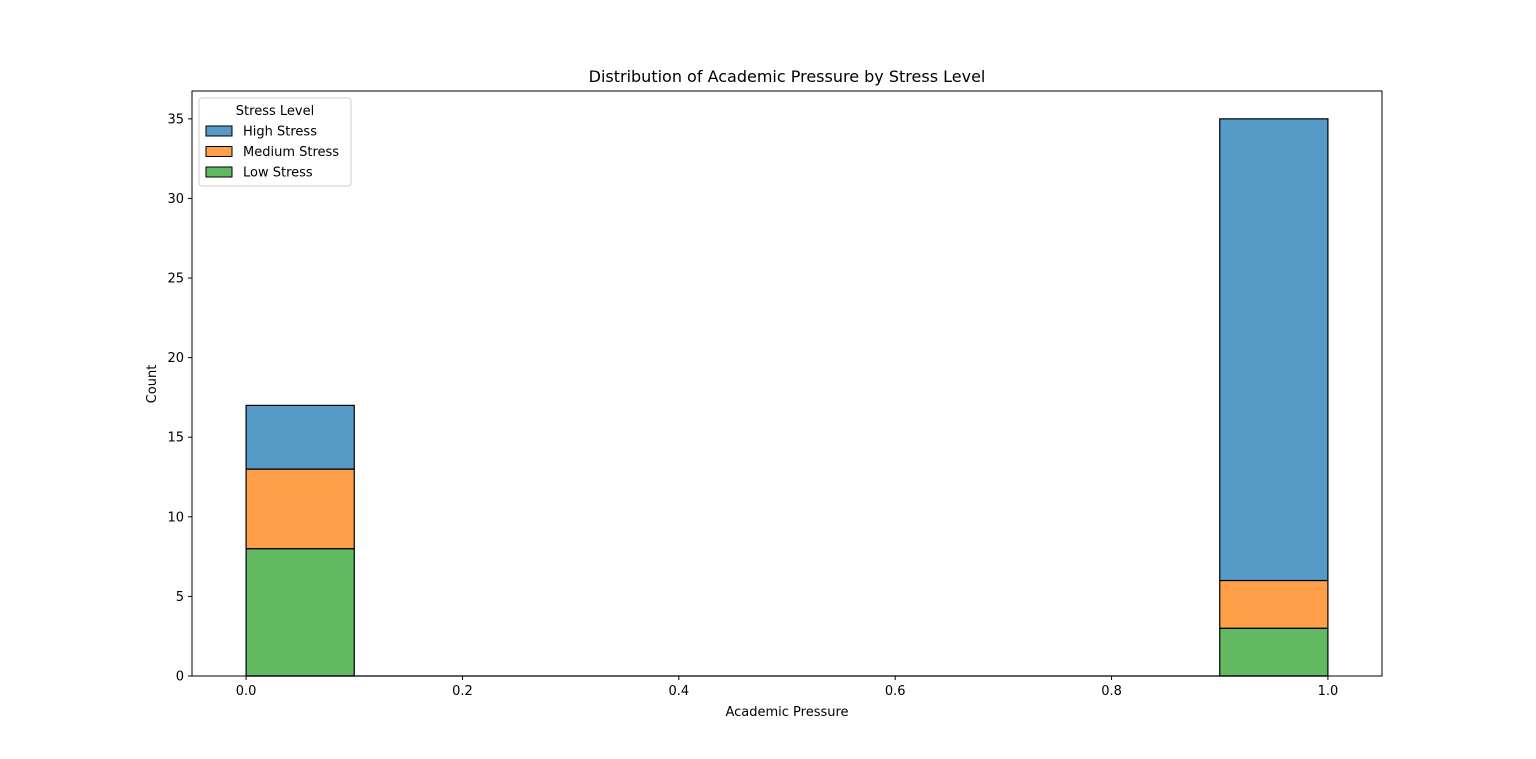 This screenshot has height=759, width=1536. I want to click on y-tick-label: 20, so click(175, 358).